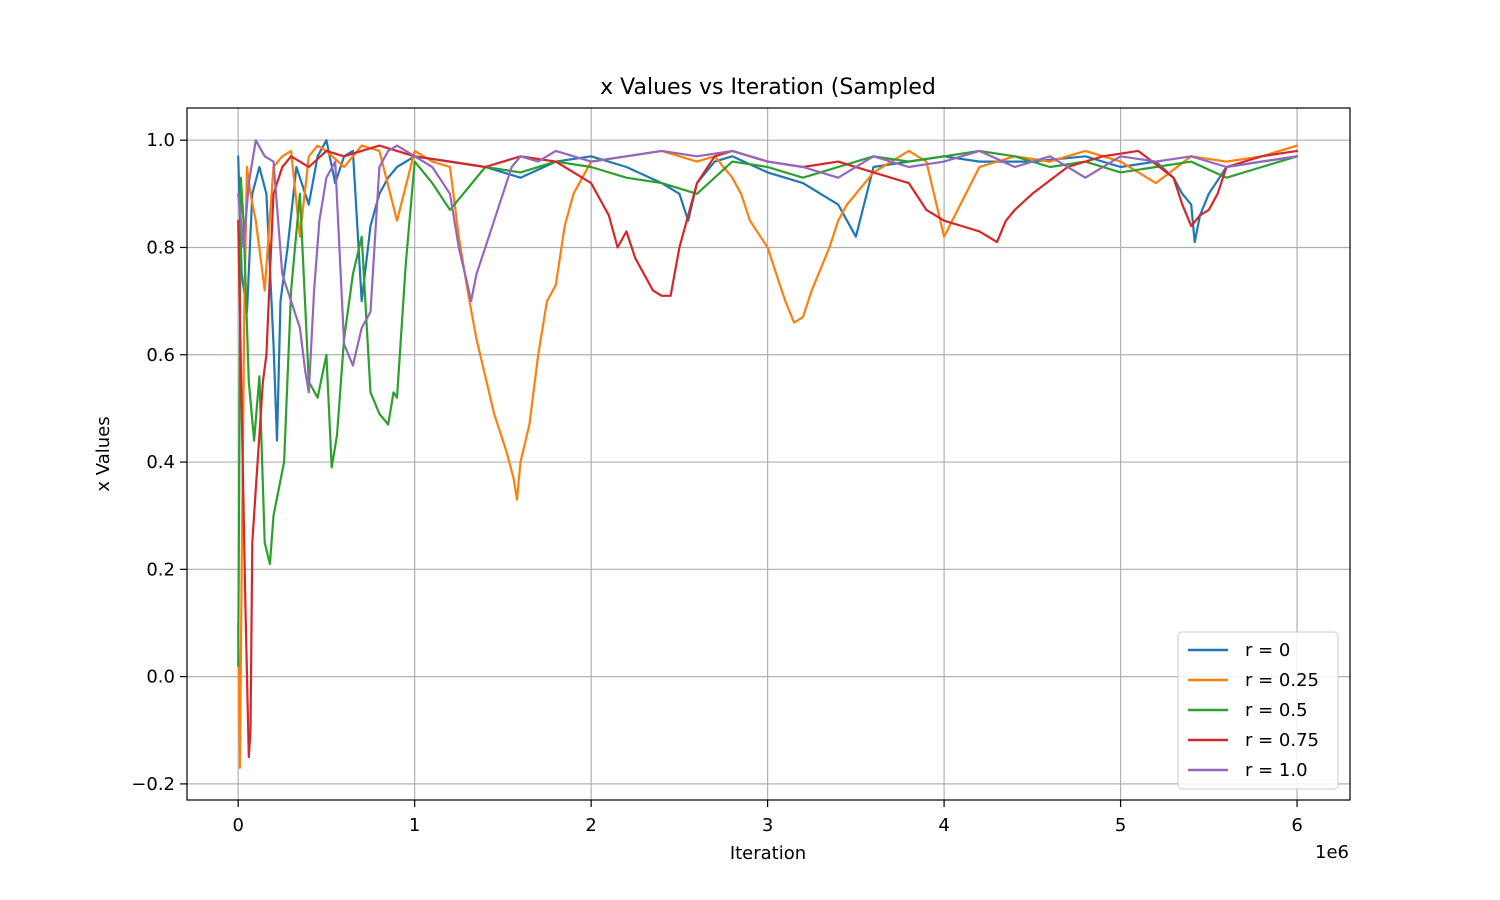 The height and width of the screenshot is (900, 1500). I want to click on y-tick-label: 1.0, so click(160, 140).